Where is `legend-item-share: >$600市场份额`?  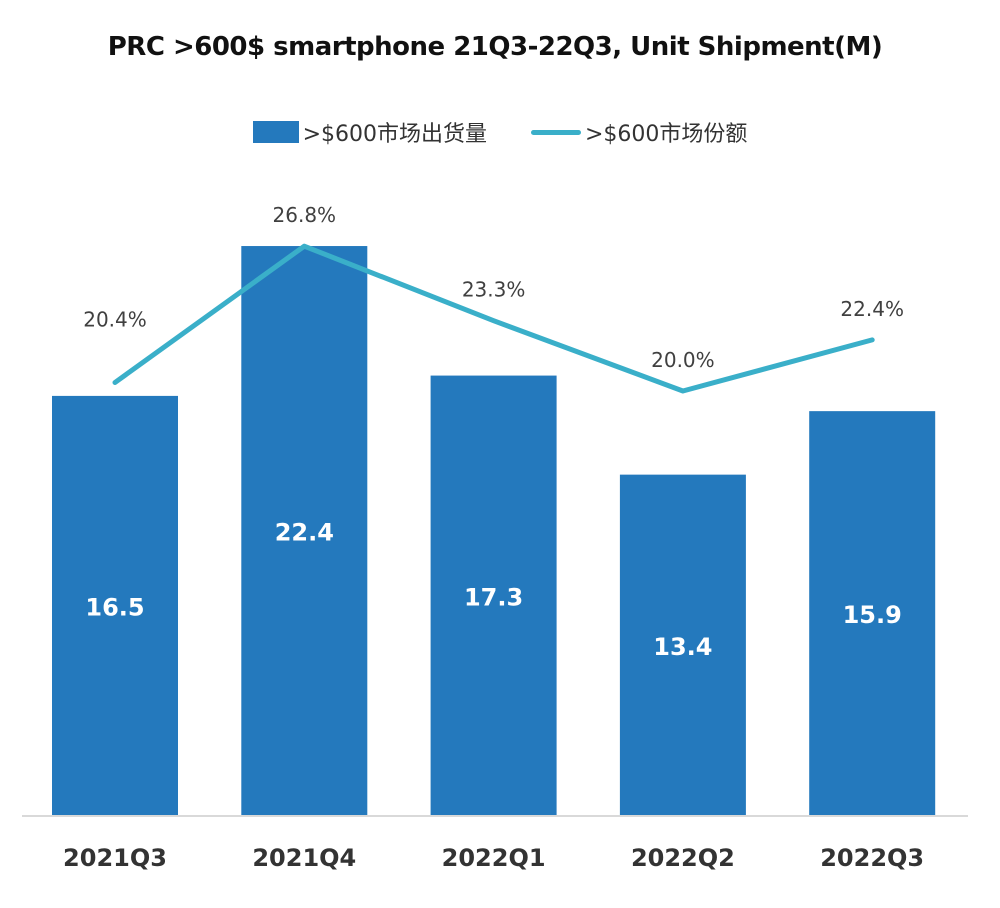 legend-item-share: >$600市场份额 is located at coordinates (639, 132).